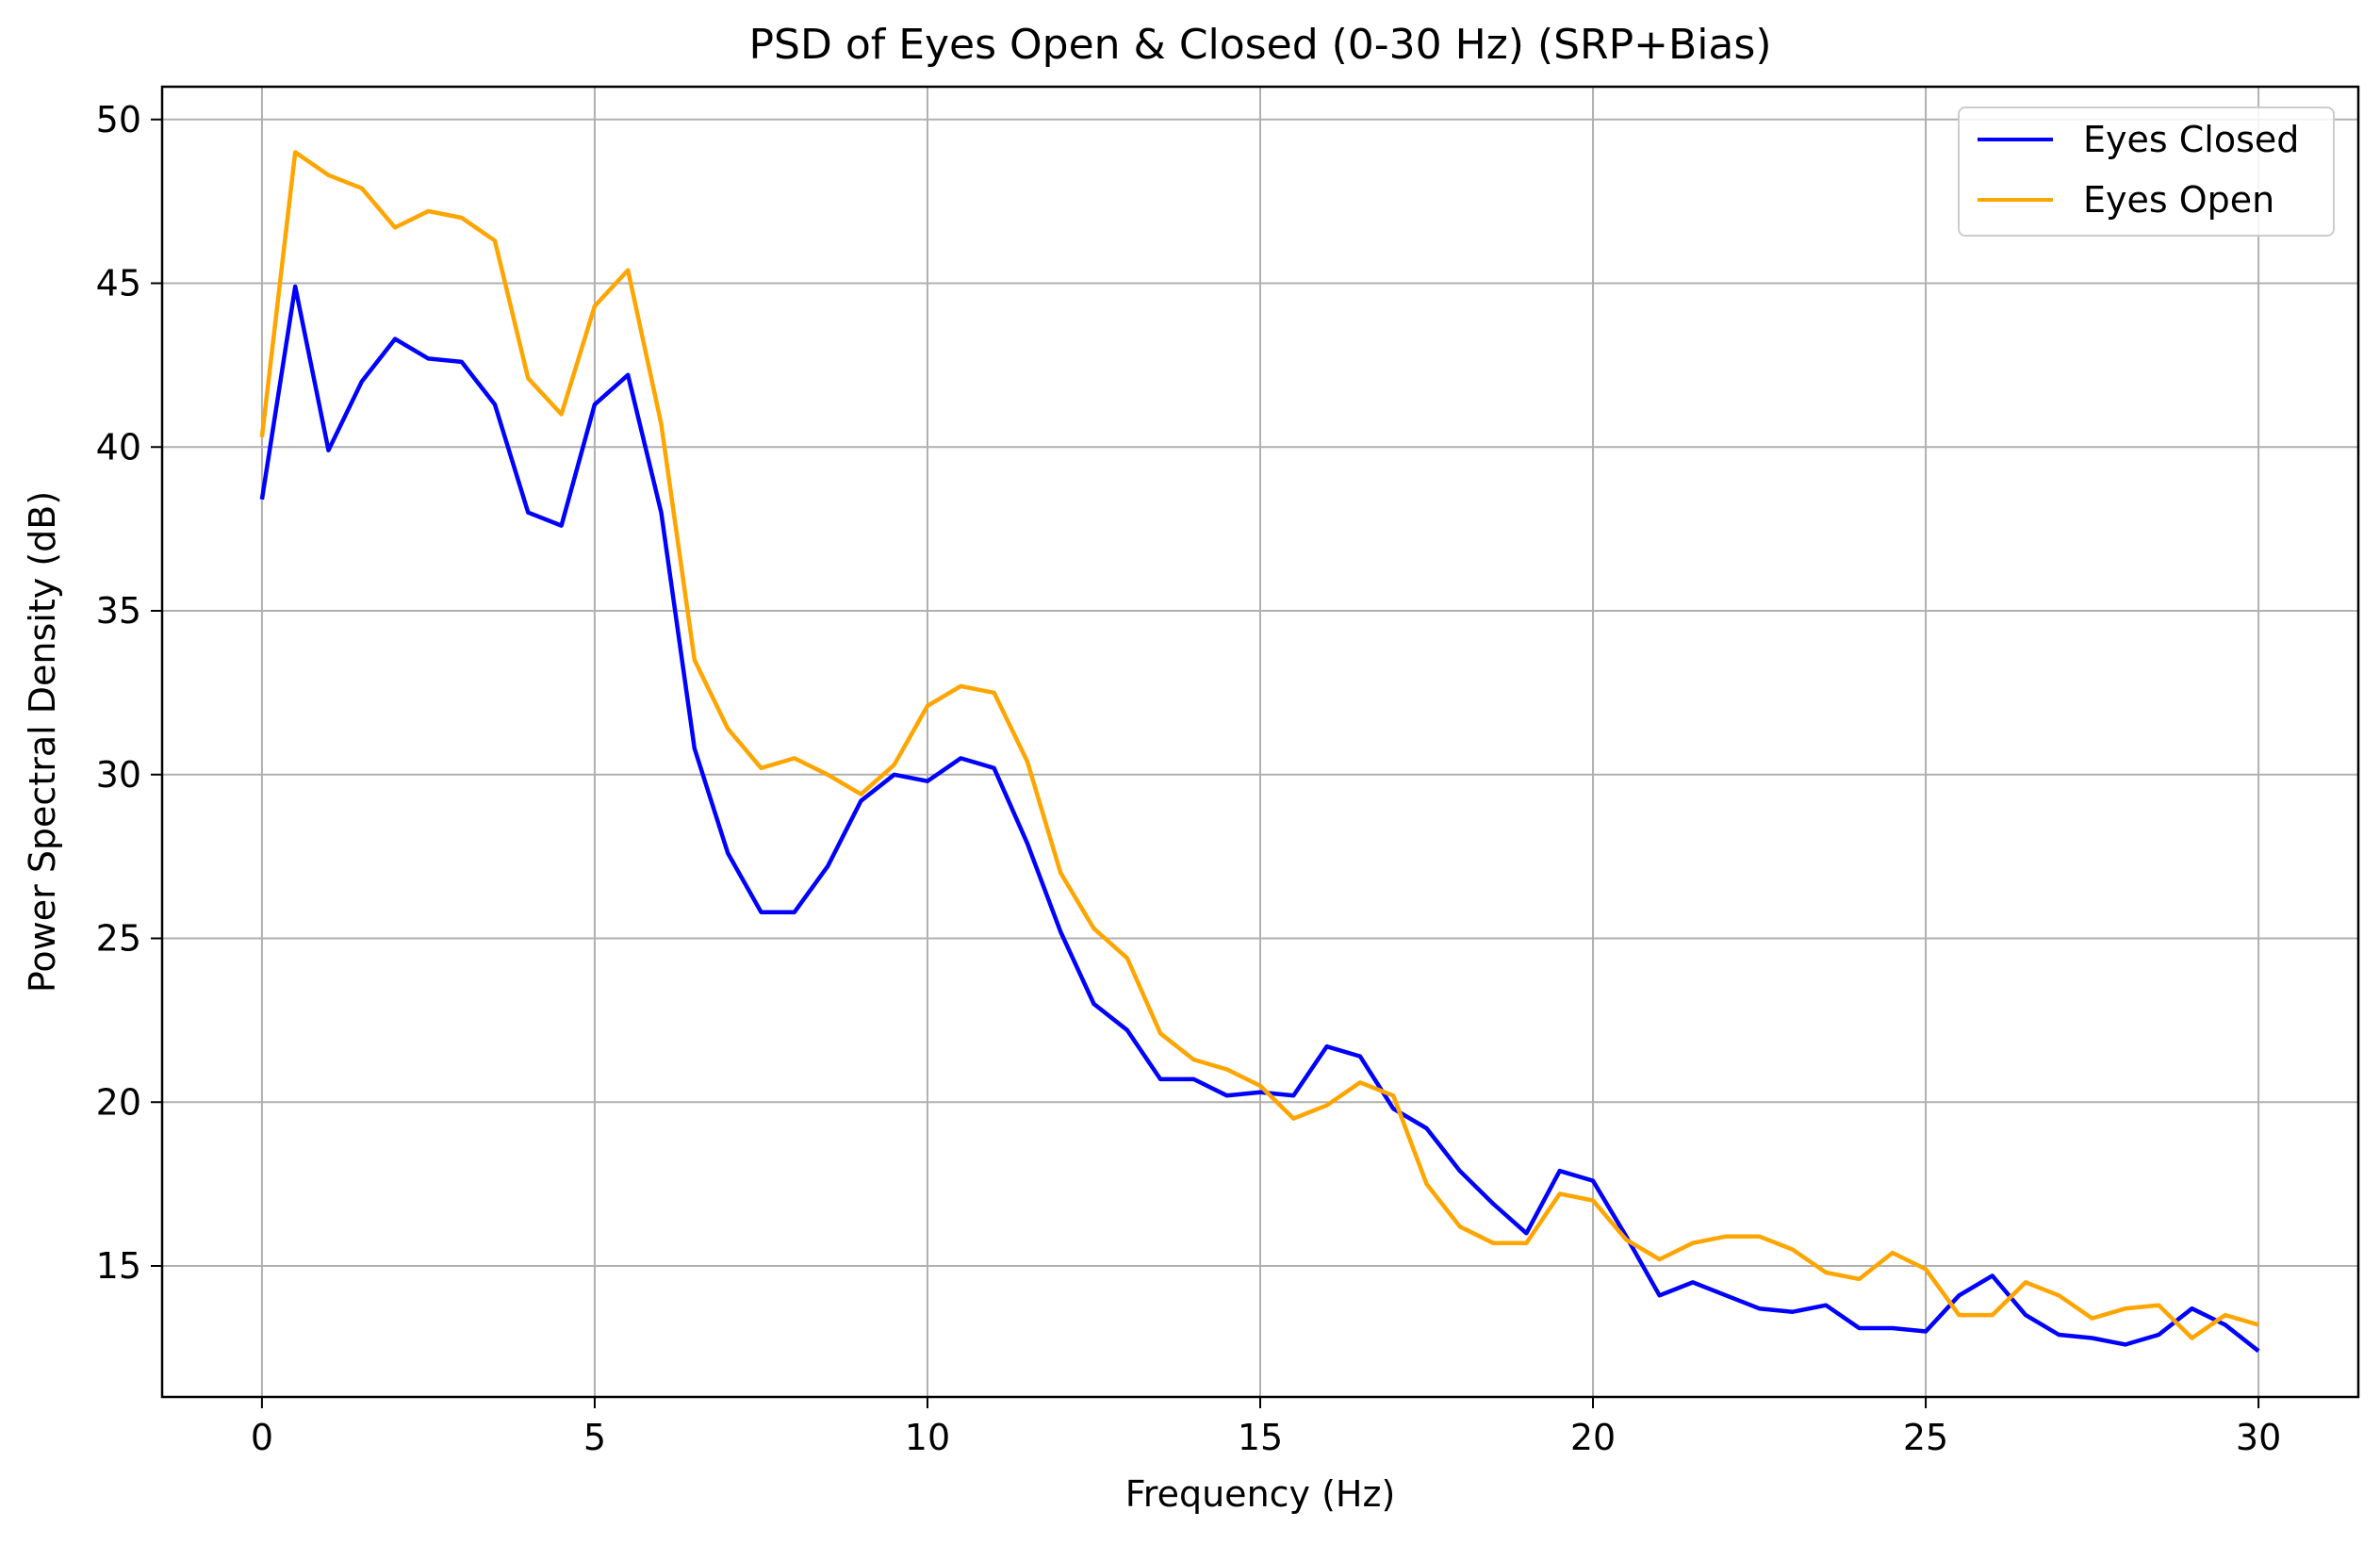 Image resolution: width=2380 pixels, height=1544 pixels. Describe the element at coordinates (118, 447) in the screenshot. I see `y-tick-label: 40` at that location.